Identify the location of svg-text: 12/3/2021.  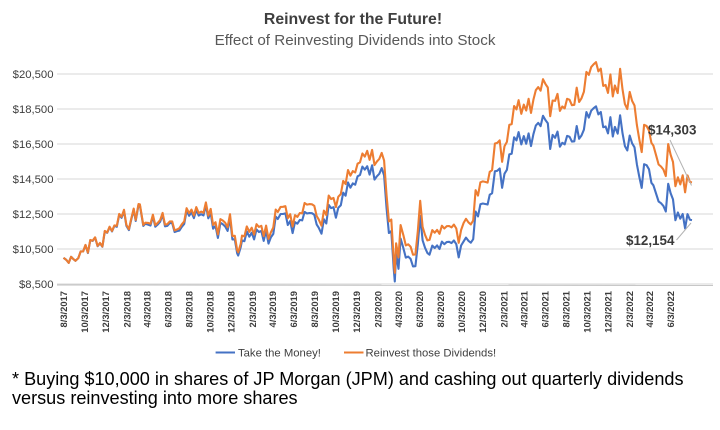
(608, 312).